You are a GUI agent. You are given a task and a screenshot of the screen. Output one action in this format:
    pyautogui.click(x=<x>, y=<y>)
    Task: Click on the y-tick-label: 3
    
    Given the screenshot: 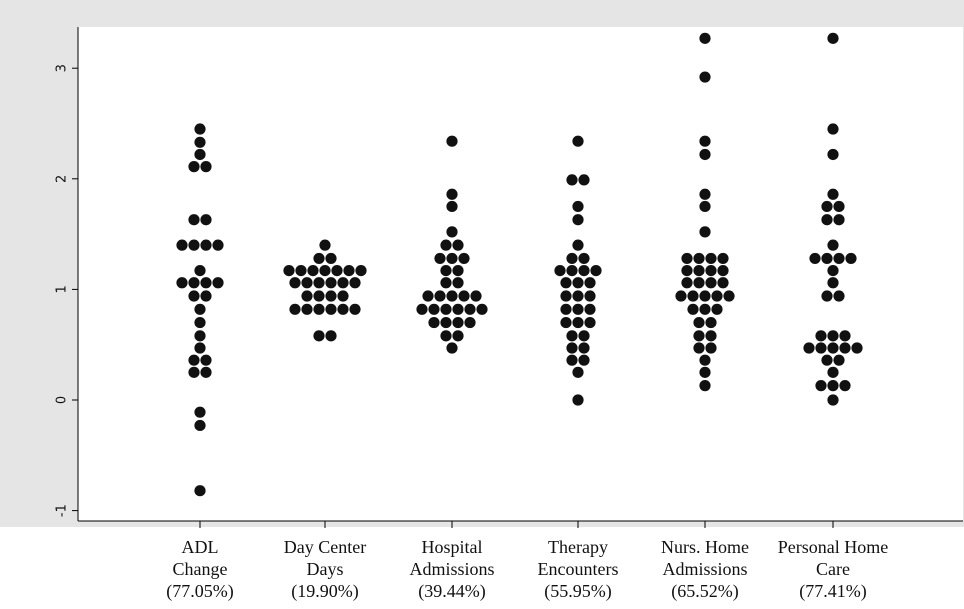 What is the action you would take?
    pyautogui.click(x=62, y=68)
    